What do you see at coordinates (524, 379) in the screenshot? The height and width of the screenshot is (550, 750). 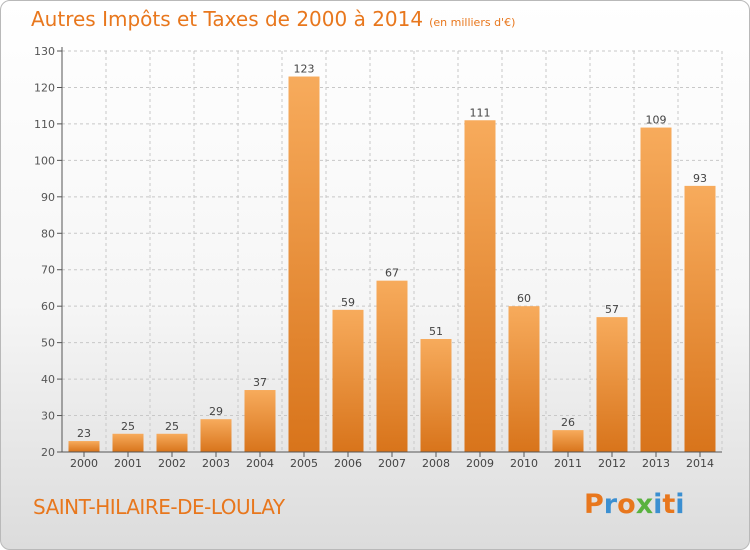 I see `bar-2010` at bounding box center [524, 379].